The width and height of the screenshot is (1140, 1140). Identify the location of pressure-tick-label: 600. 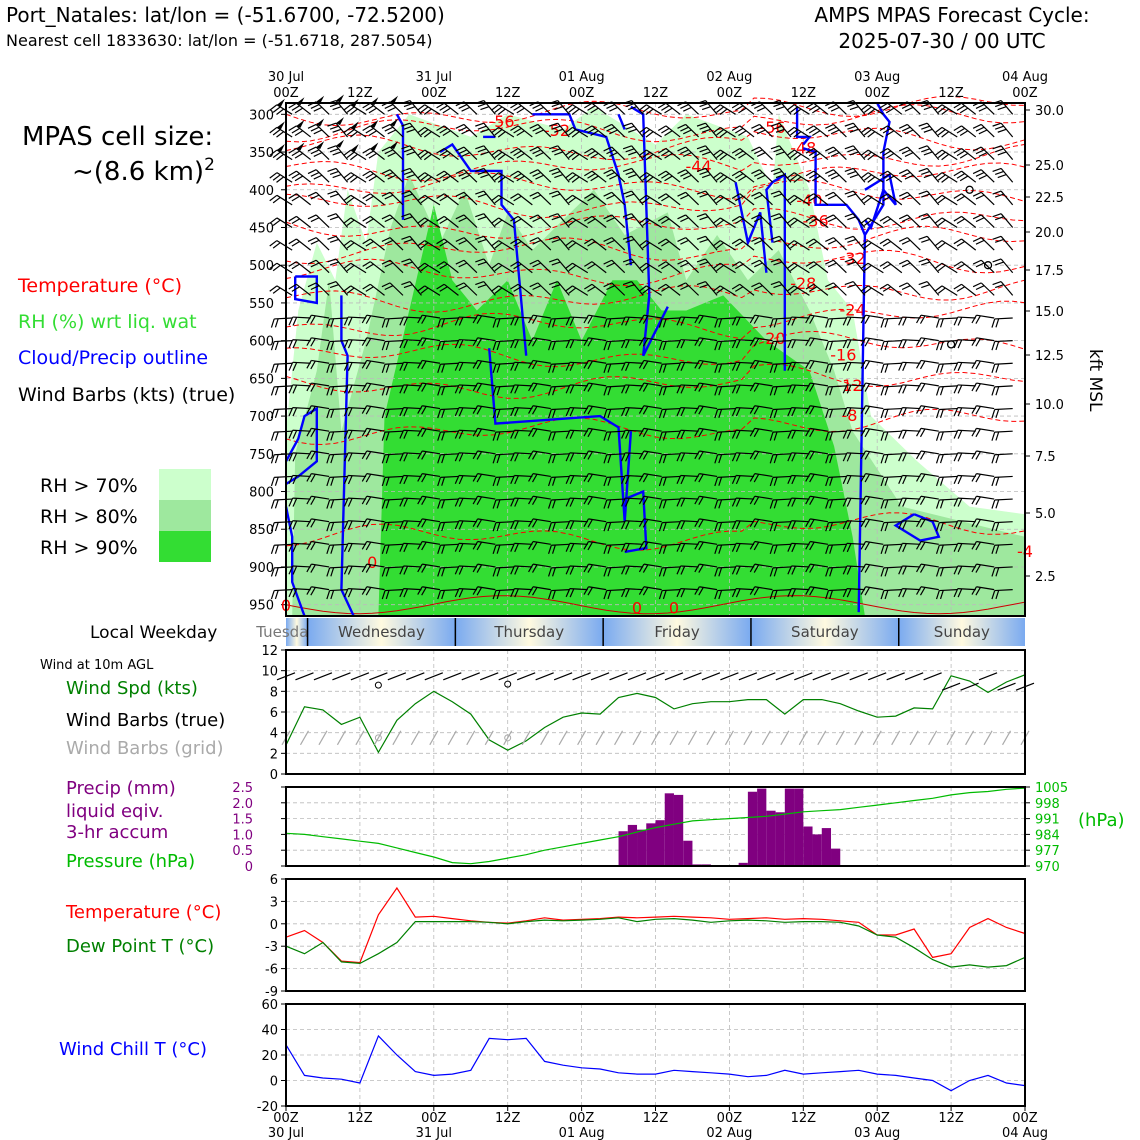
(261, 342).